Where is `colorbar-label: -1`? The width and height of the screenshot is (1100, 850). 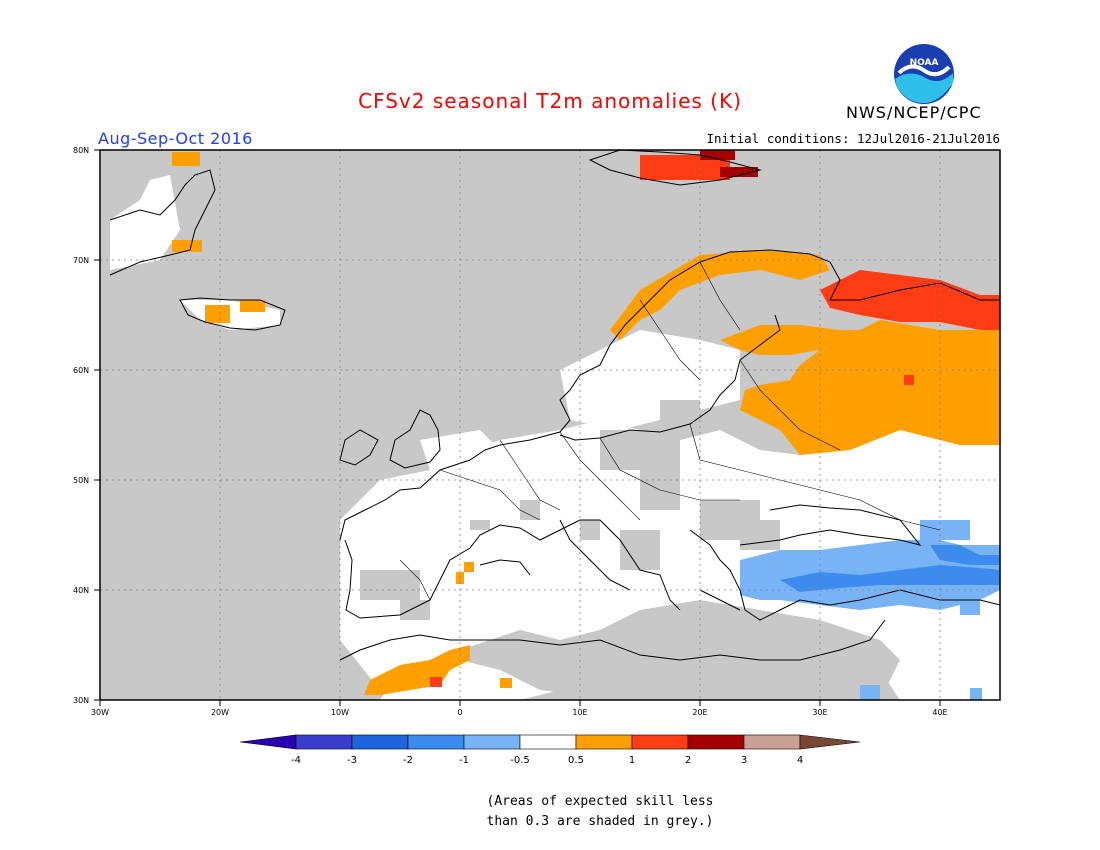 colorbar-label: -1 is located at coordinates (464, 760).